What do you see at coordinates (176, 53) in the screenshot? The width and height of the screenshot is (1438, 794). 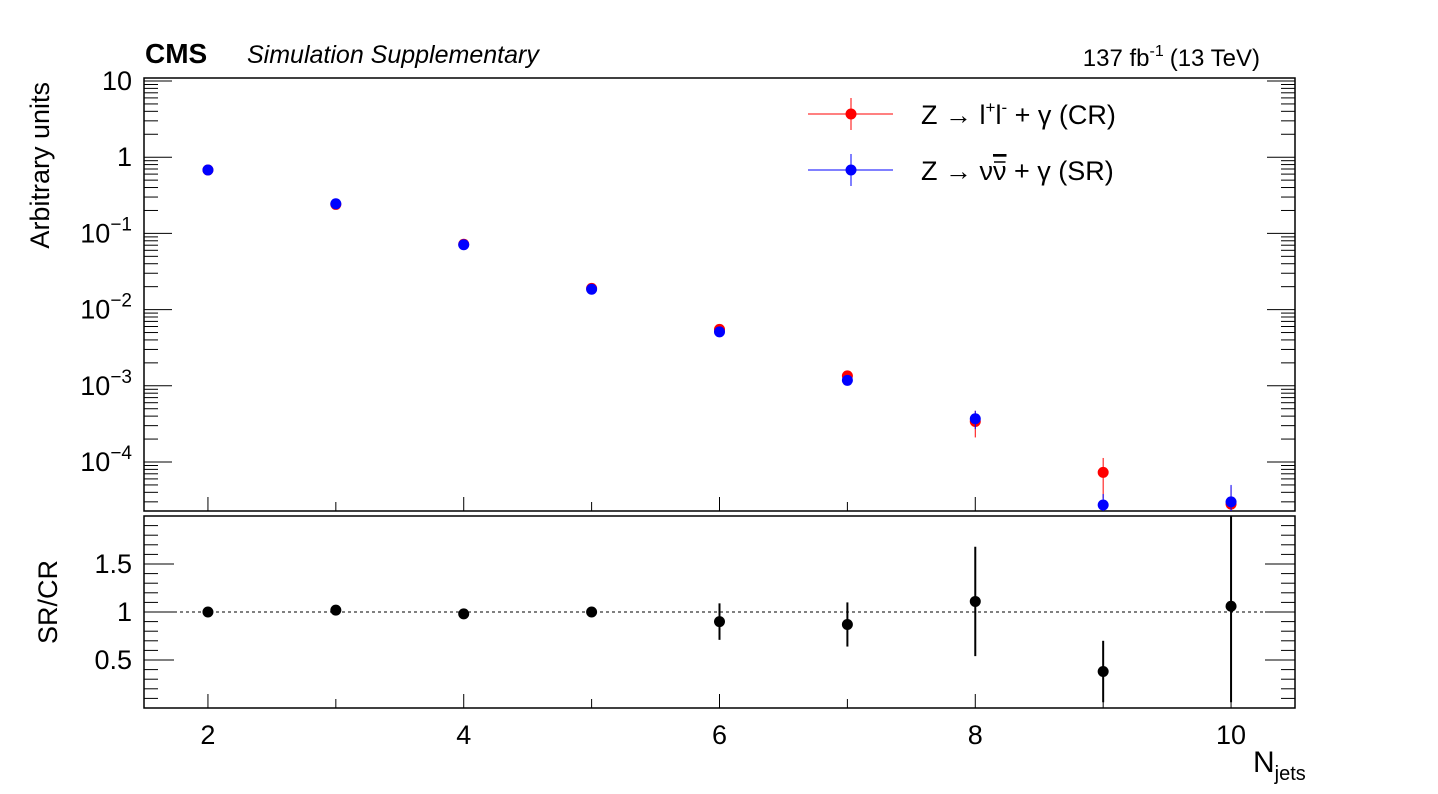 I see `cms-label: CMS` at bounding box center [176, 53].